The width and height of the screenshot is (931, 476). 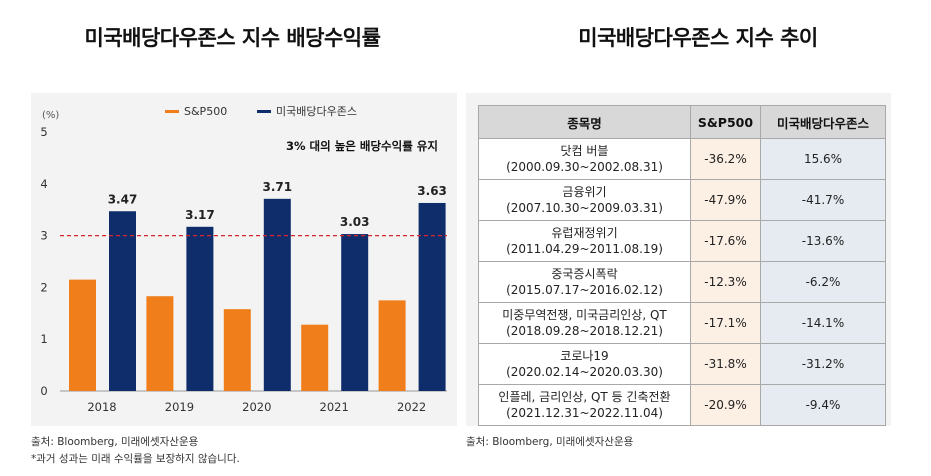 I want to click on event-period: (2000.09.30~2002.08.31), so click(x=584, y=167).